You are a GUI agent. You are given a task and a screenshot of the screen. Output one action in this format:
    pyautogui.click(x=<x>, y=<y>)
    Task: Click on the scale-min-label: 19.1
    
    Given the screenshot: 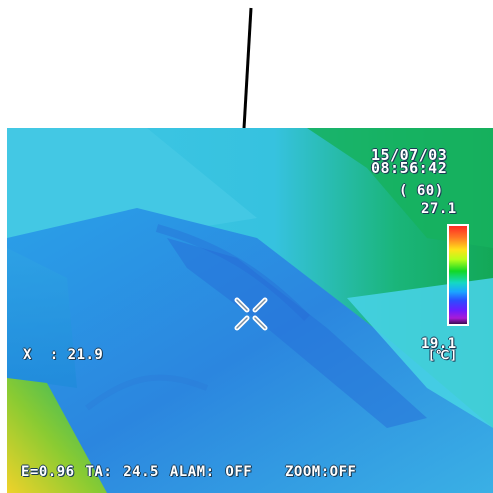 What is the action you would take?
    pyautogui.click(x=439, y=344)
    